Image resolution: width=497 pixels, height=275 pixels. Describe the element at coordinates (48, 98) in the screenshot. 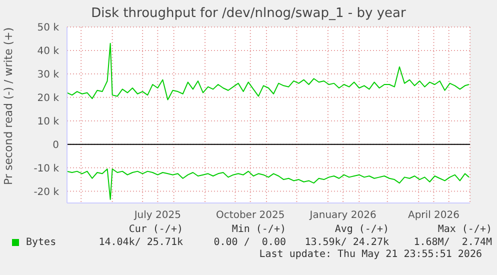

I see `y-tick-label: 20 k` at that location.